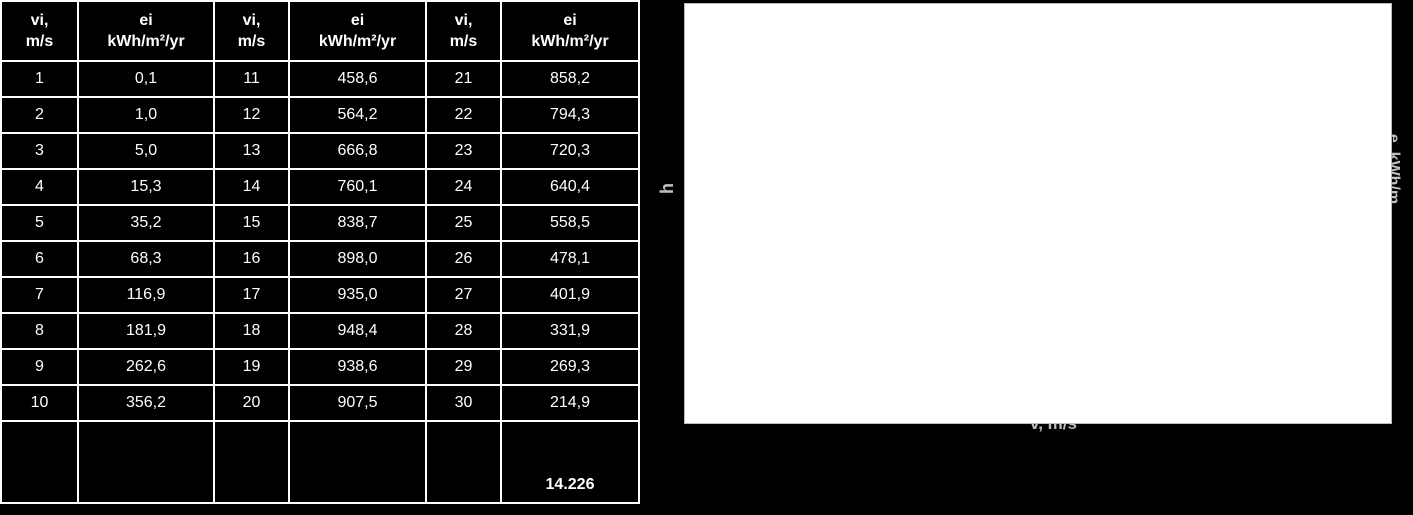 The width and height of the screenshot is (1413, 515). I want to click on header-speed-2: vi, m/s, so click(251, 31).